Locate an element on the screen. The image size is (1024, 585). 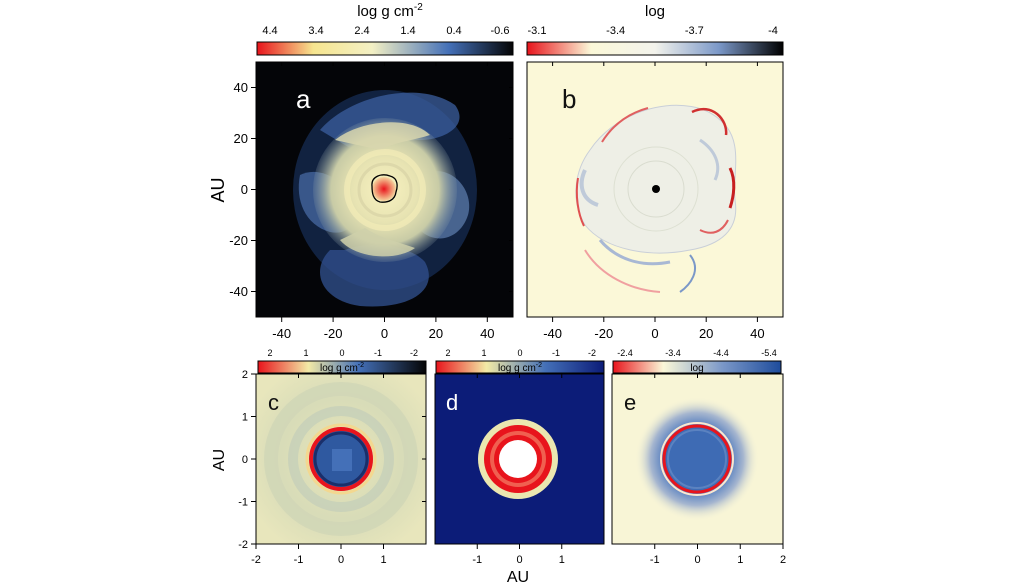
panel-a-ylabel: AU is located at coordinates (218, 189).